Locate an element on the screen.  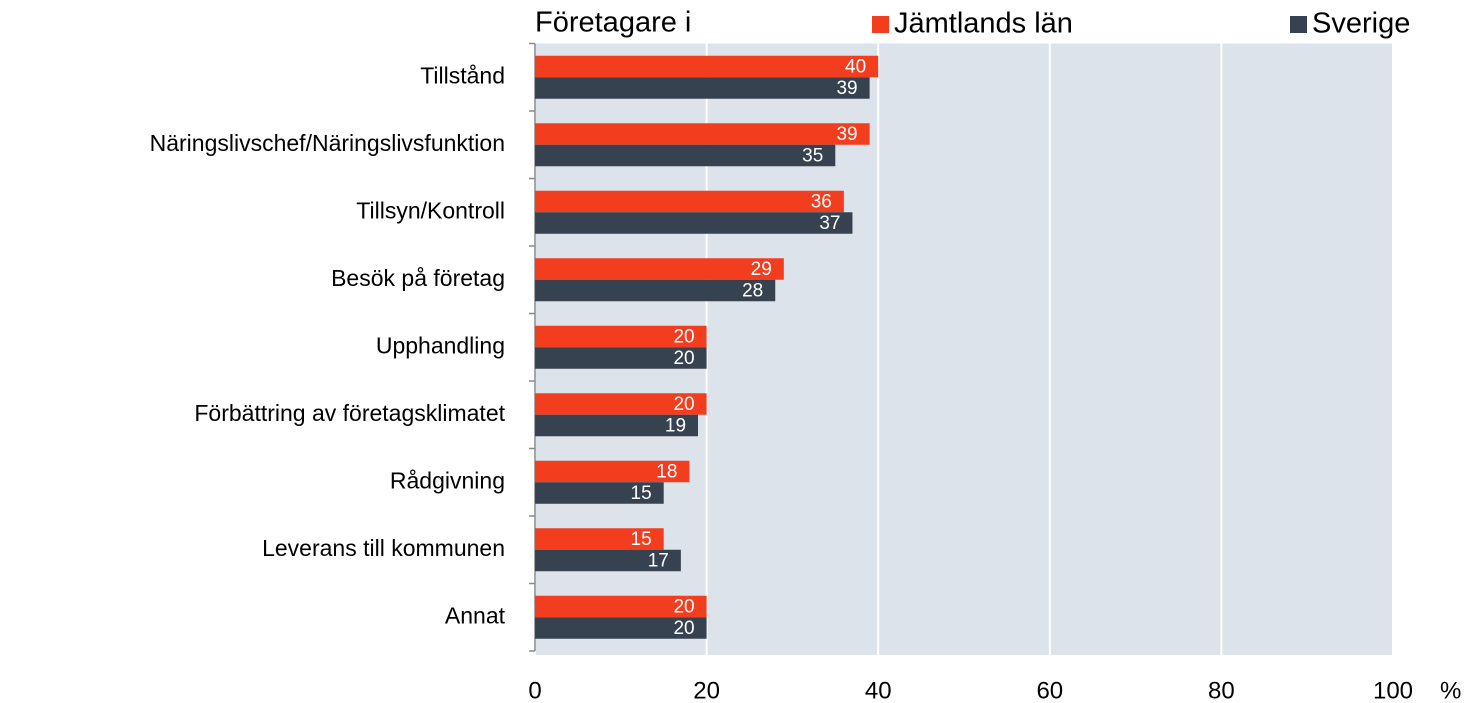
x-tick-label: 20 is located at coordinates (706, 690).